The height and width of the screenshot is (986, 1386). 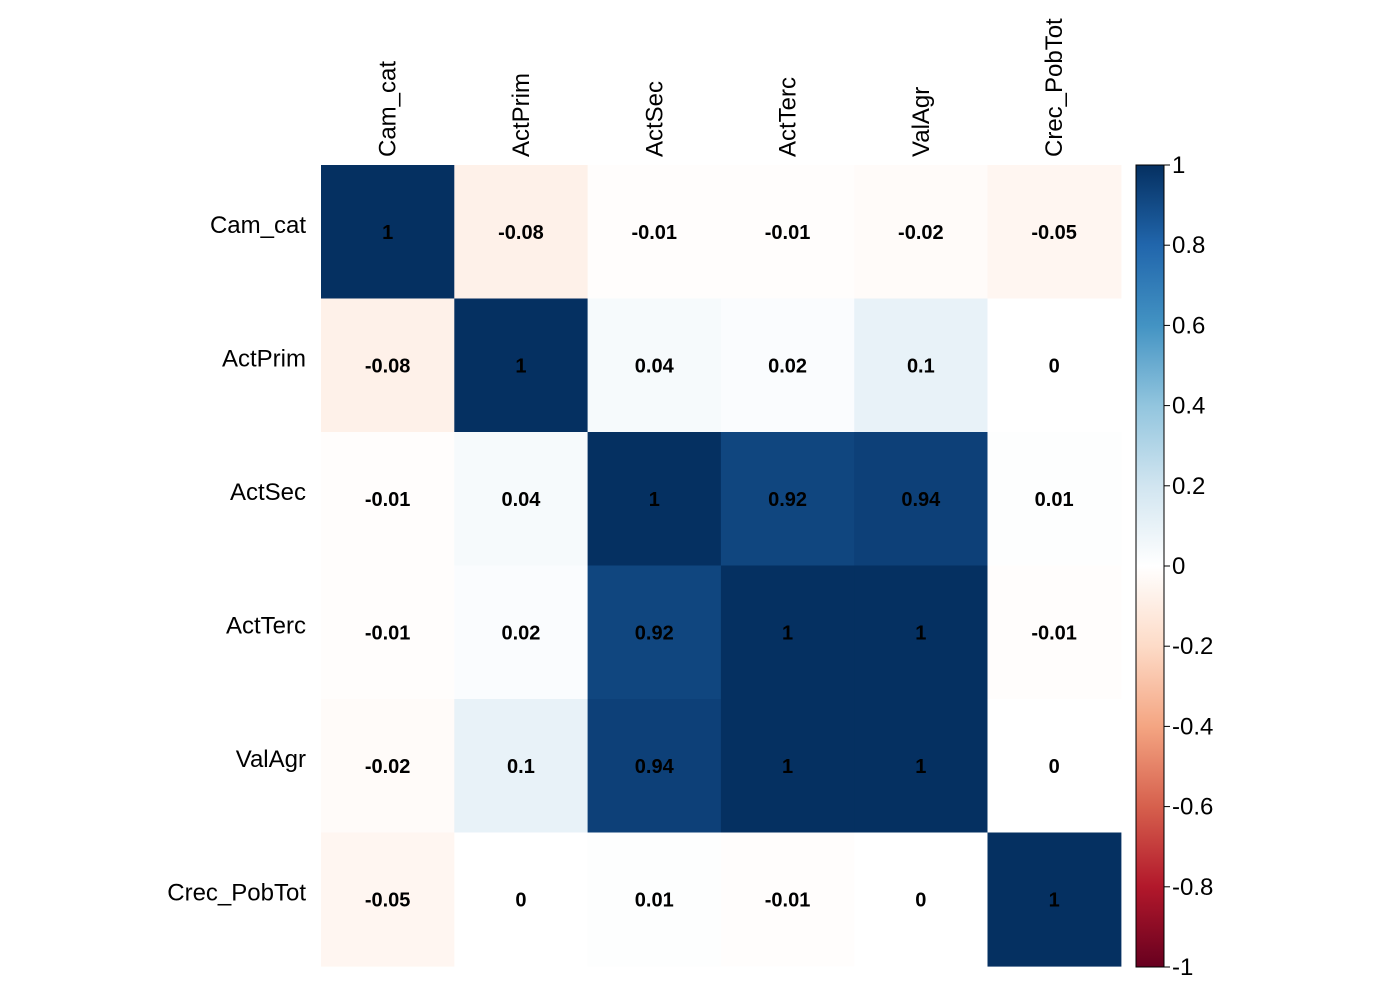 I want to click on cell-value-valagr-actsec: 0.94, so click(x=655, y=767).